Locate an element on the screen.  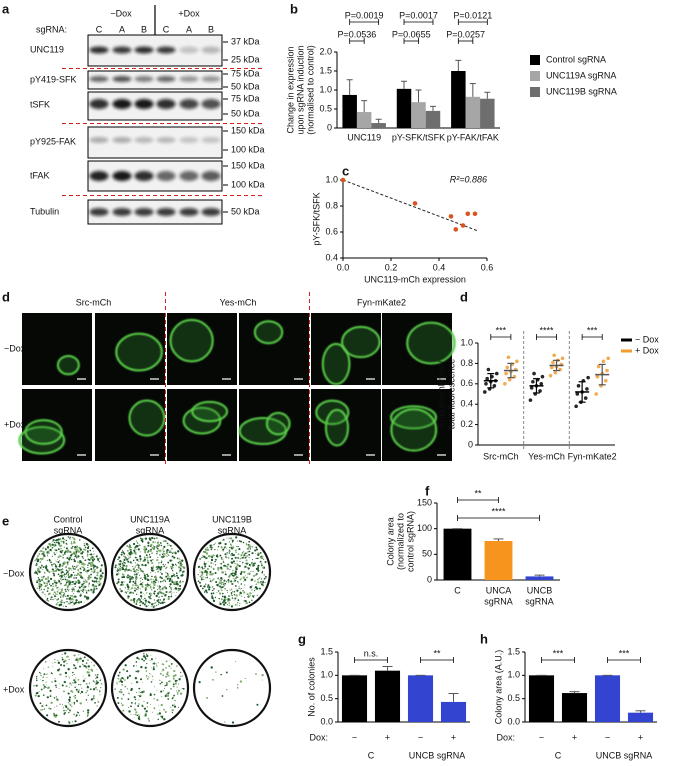
condition-label: −Dox is located at coordinates (15, 348).